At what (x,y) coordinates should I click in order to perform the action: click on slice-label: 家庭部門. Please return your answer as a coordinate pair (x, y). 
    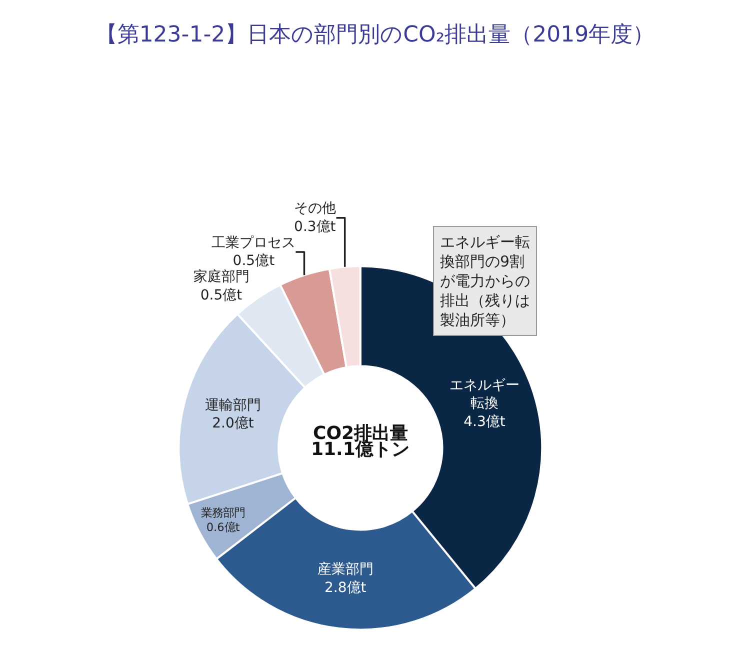
    Looking at the image, I should click on (221, 277).